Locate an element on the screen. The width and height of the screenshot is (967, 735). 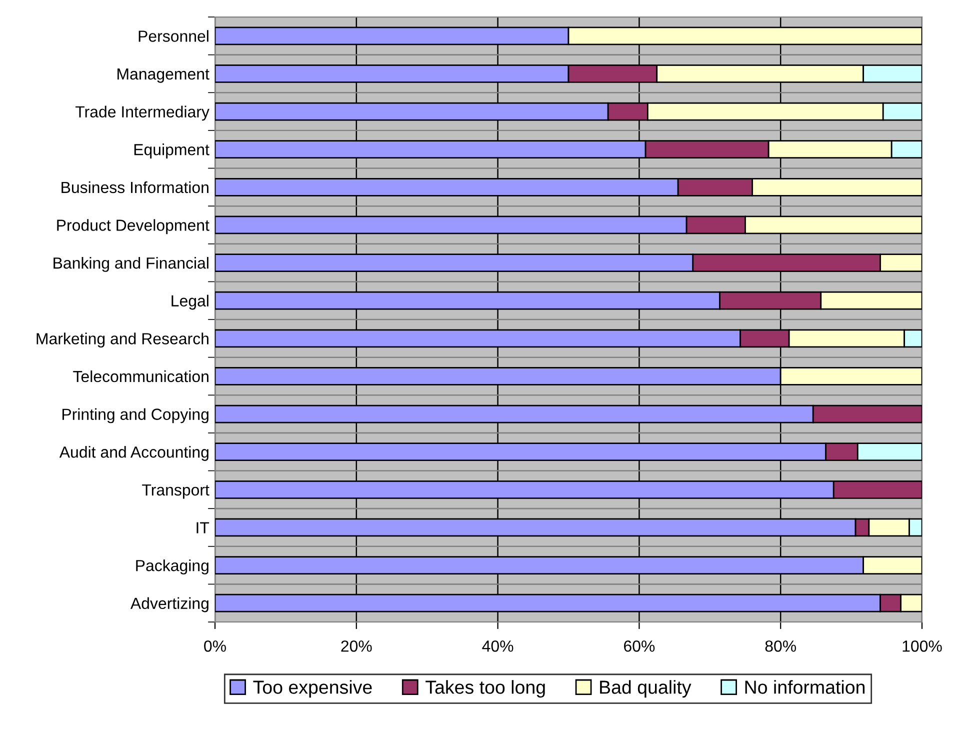
y-tick-label: Equipment is located at coordinates (172, 151).